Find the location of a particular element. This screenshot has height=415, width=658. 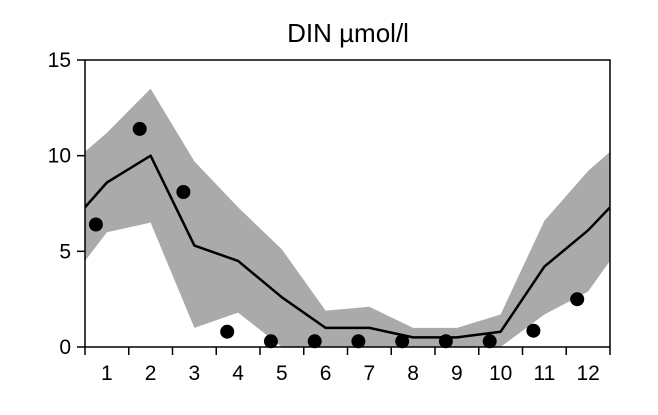

x-tick-label: 7 is located at coordinates (370, 373).